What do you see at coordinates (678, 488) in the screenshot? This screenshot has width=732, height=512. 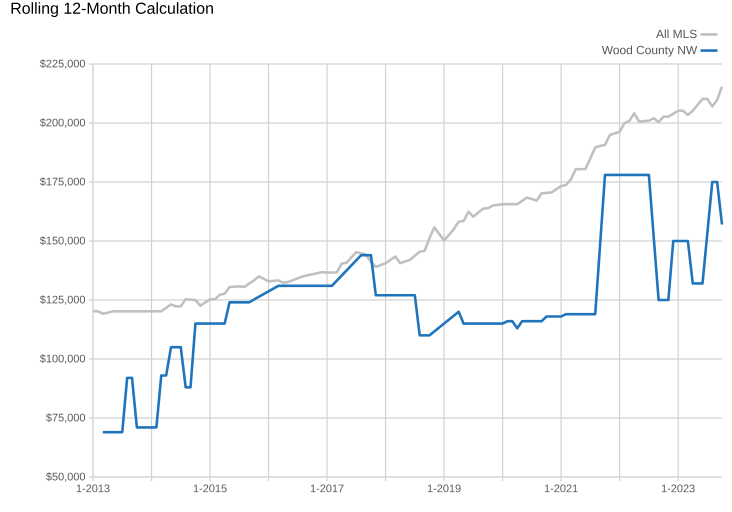 I see `x-tick-label: 1-2023` at bounding box center [678, 488].